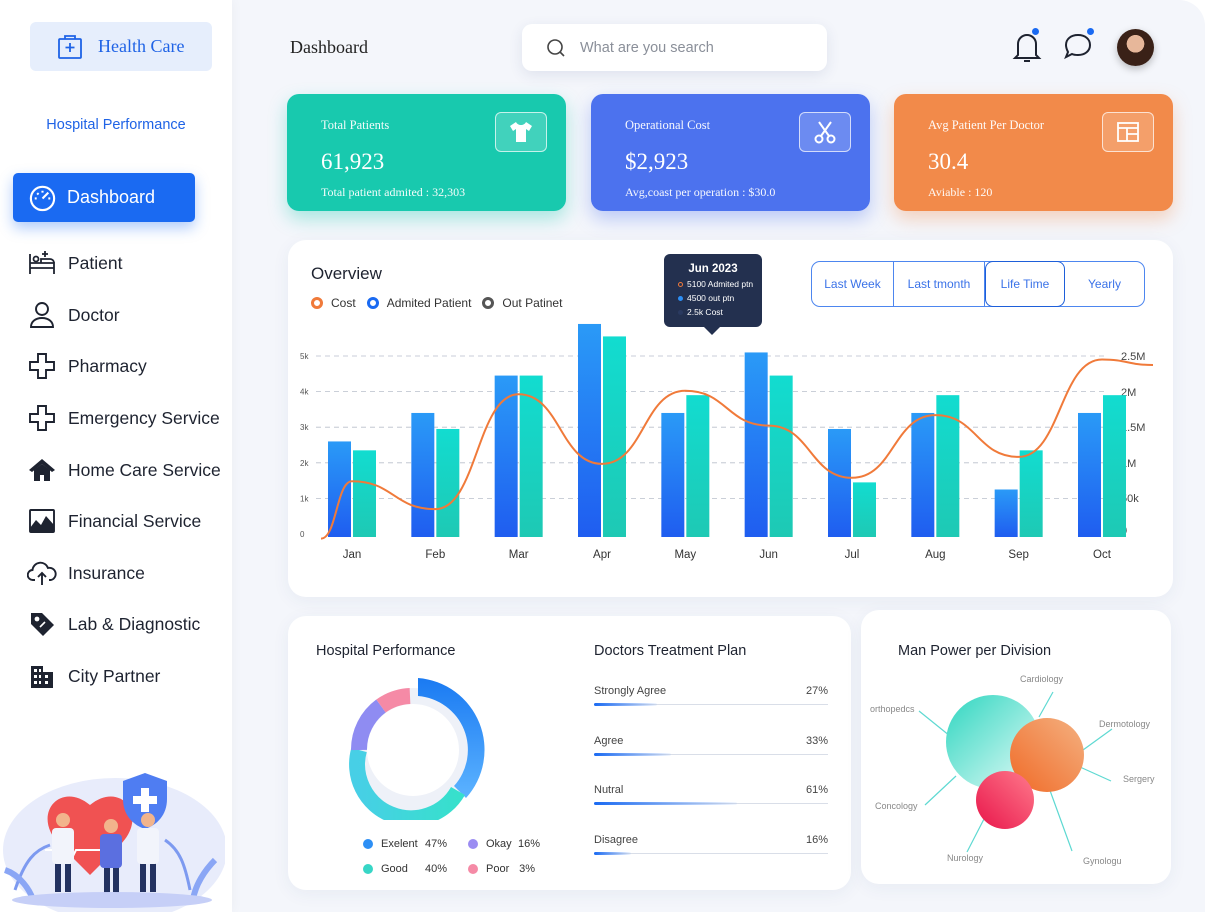 The width and height of the screenshot is (1205, 912). What do you see at coordinates (144, 417) in the screenshot?
I see `sidebar-item-label: Emergency Service` at bounding box center [144, 417].